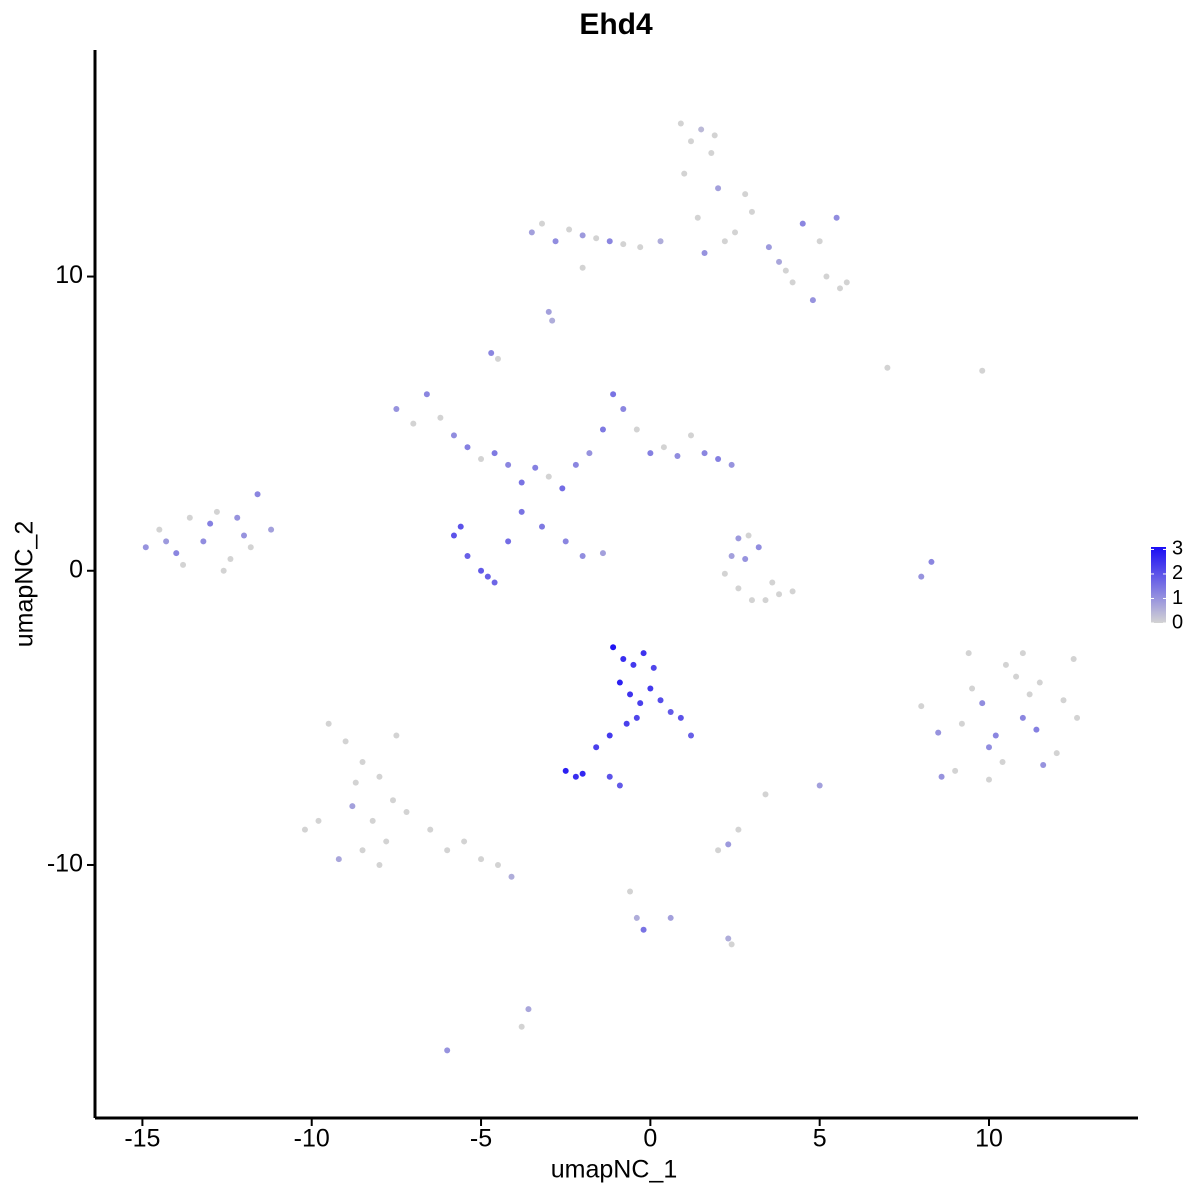  What do you see at coordinates (1158, 585) in the screenshot?
I see `colorbar` at bounding box center [1158, 585].